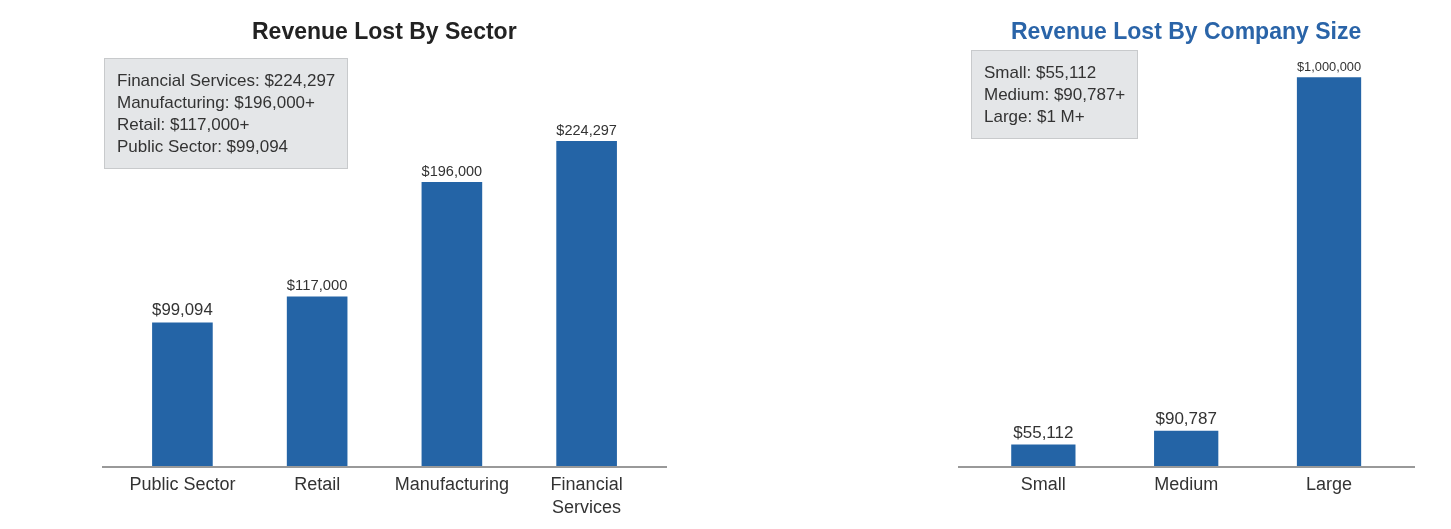  What do you see at coordinates (317, 284) in the screenshot?
I see `data-label: $117,000` at bounding box center [317, 284].